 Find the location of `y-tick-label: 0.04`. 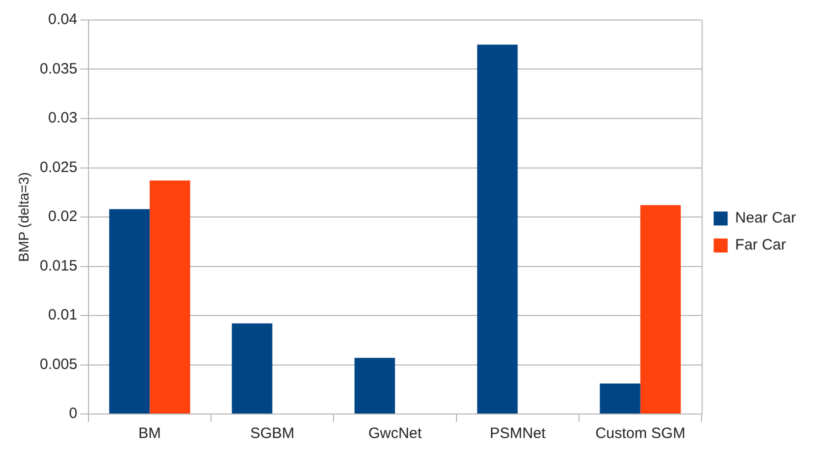

y-tick-label: 0.04 is located at coordinates (63, 19).